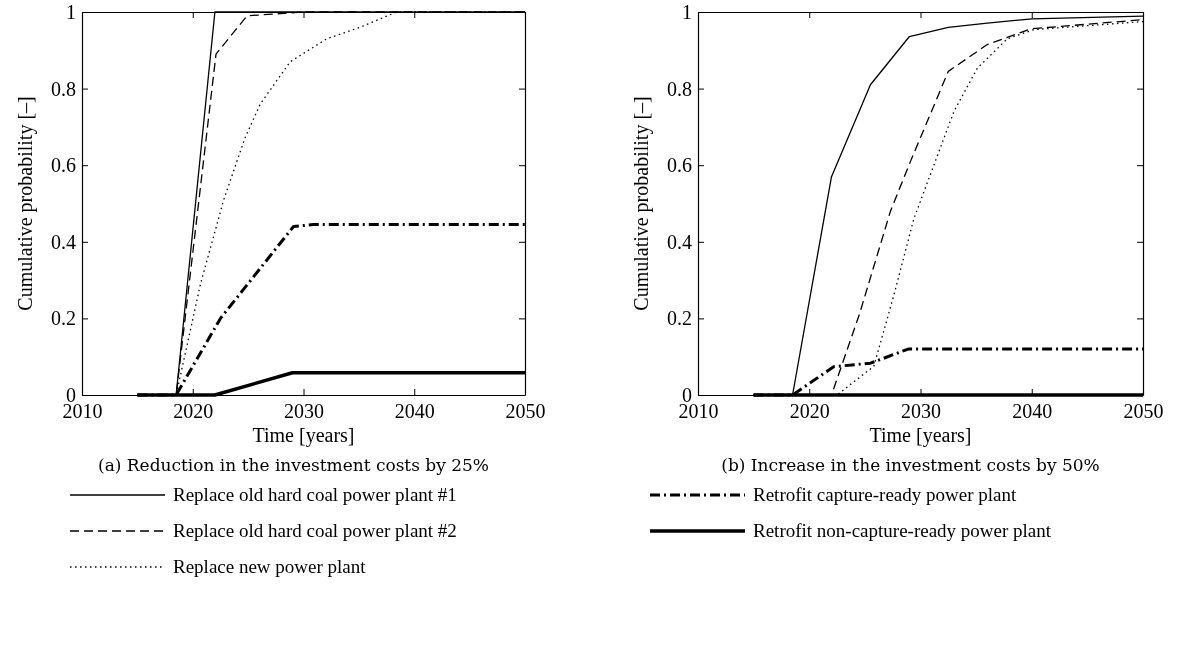  Describe the element at coordinates (315, 530) in the screenshot. I see `legend-label: Replace old hard coal power plant #2` at that location.